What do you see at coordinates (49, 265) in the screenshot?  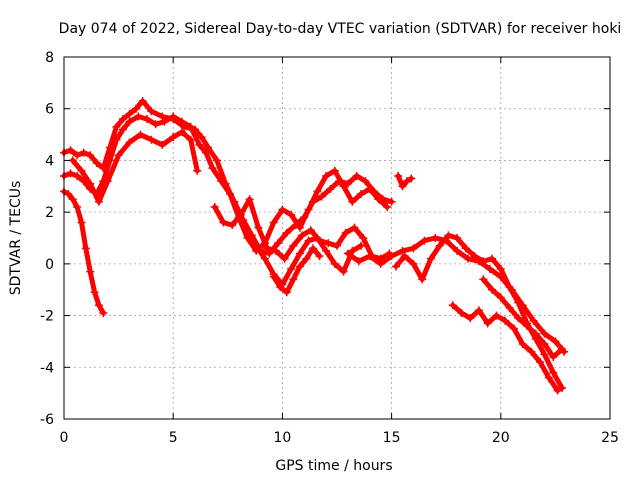 I see `y-tick-label: 0` at bounding box center [49, 265].